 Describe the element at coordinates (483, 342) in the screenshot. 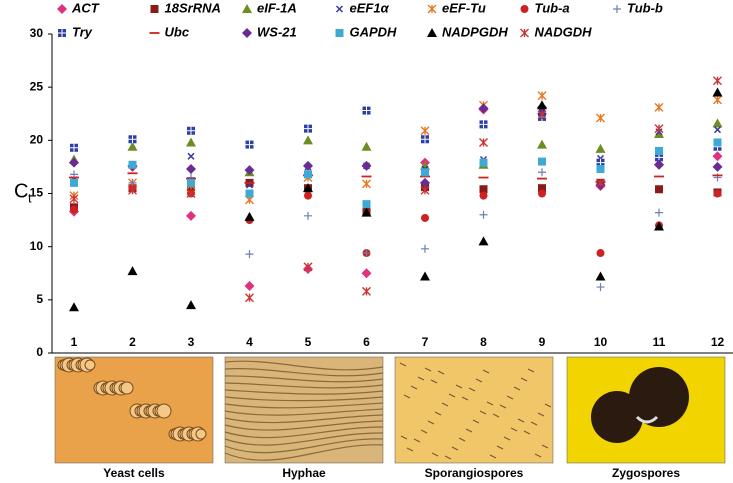

I see `x-tick-label: 8` at that location.